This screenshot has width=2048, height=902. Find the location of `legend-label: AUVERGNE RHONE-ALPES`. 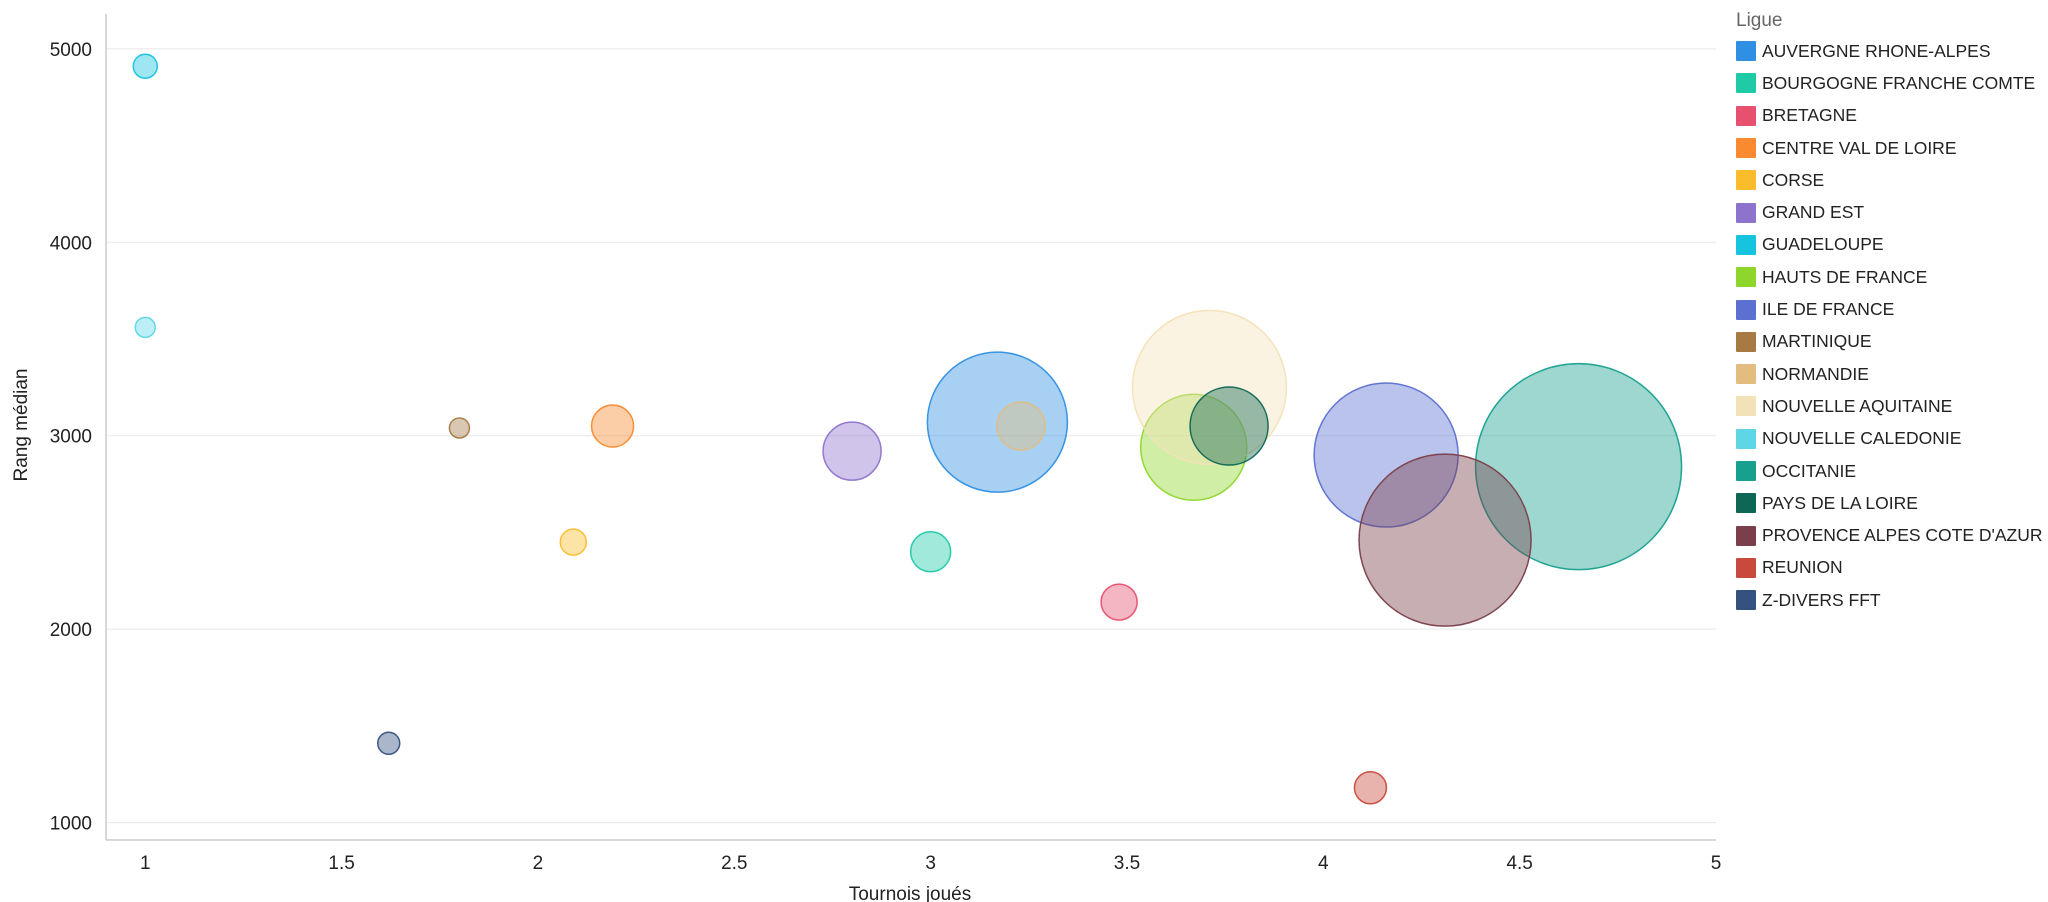

legend-label: AUVERGNE RHONE-ALPES is located at coordinates (1876, 50).